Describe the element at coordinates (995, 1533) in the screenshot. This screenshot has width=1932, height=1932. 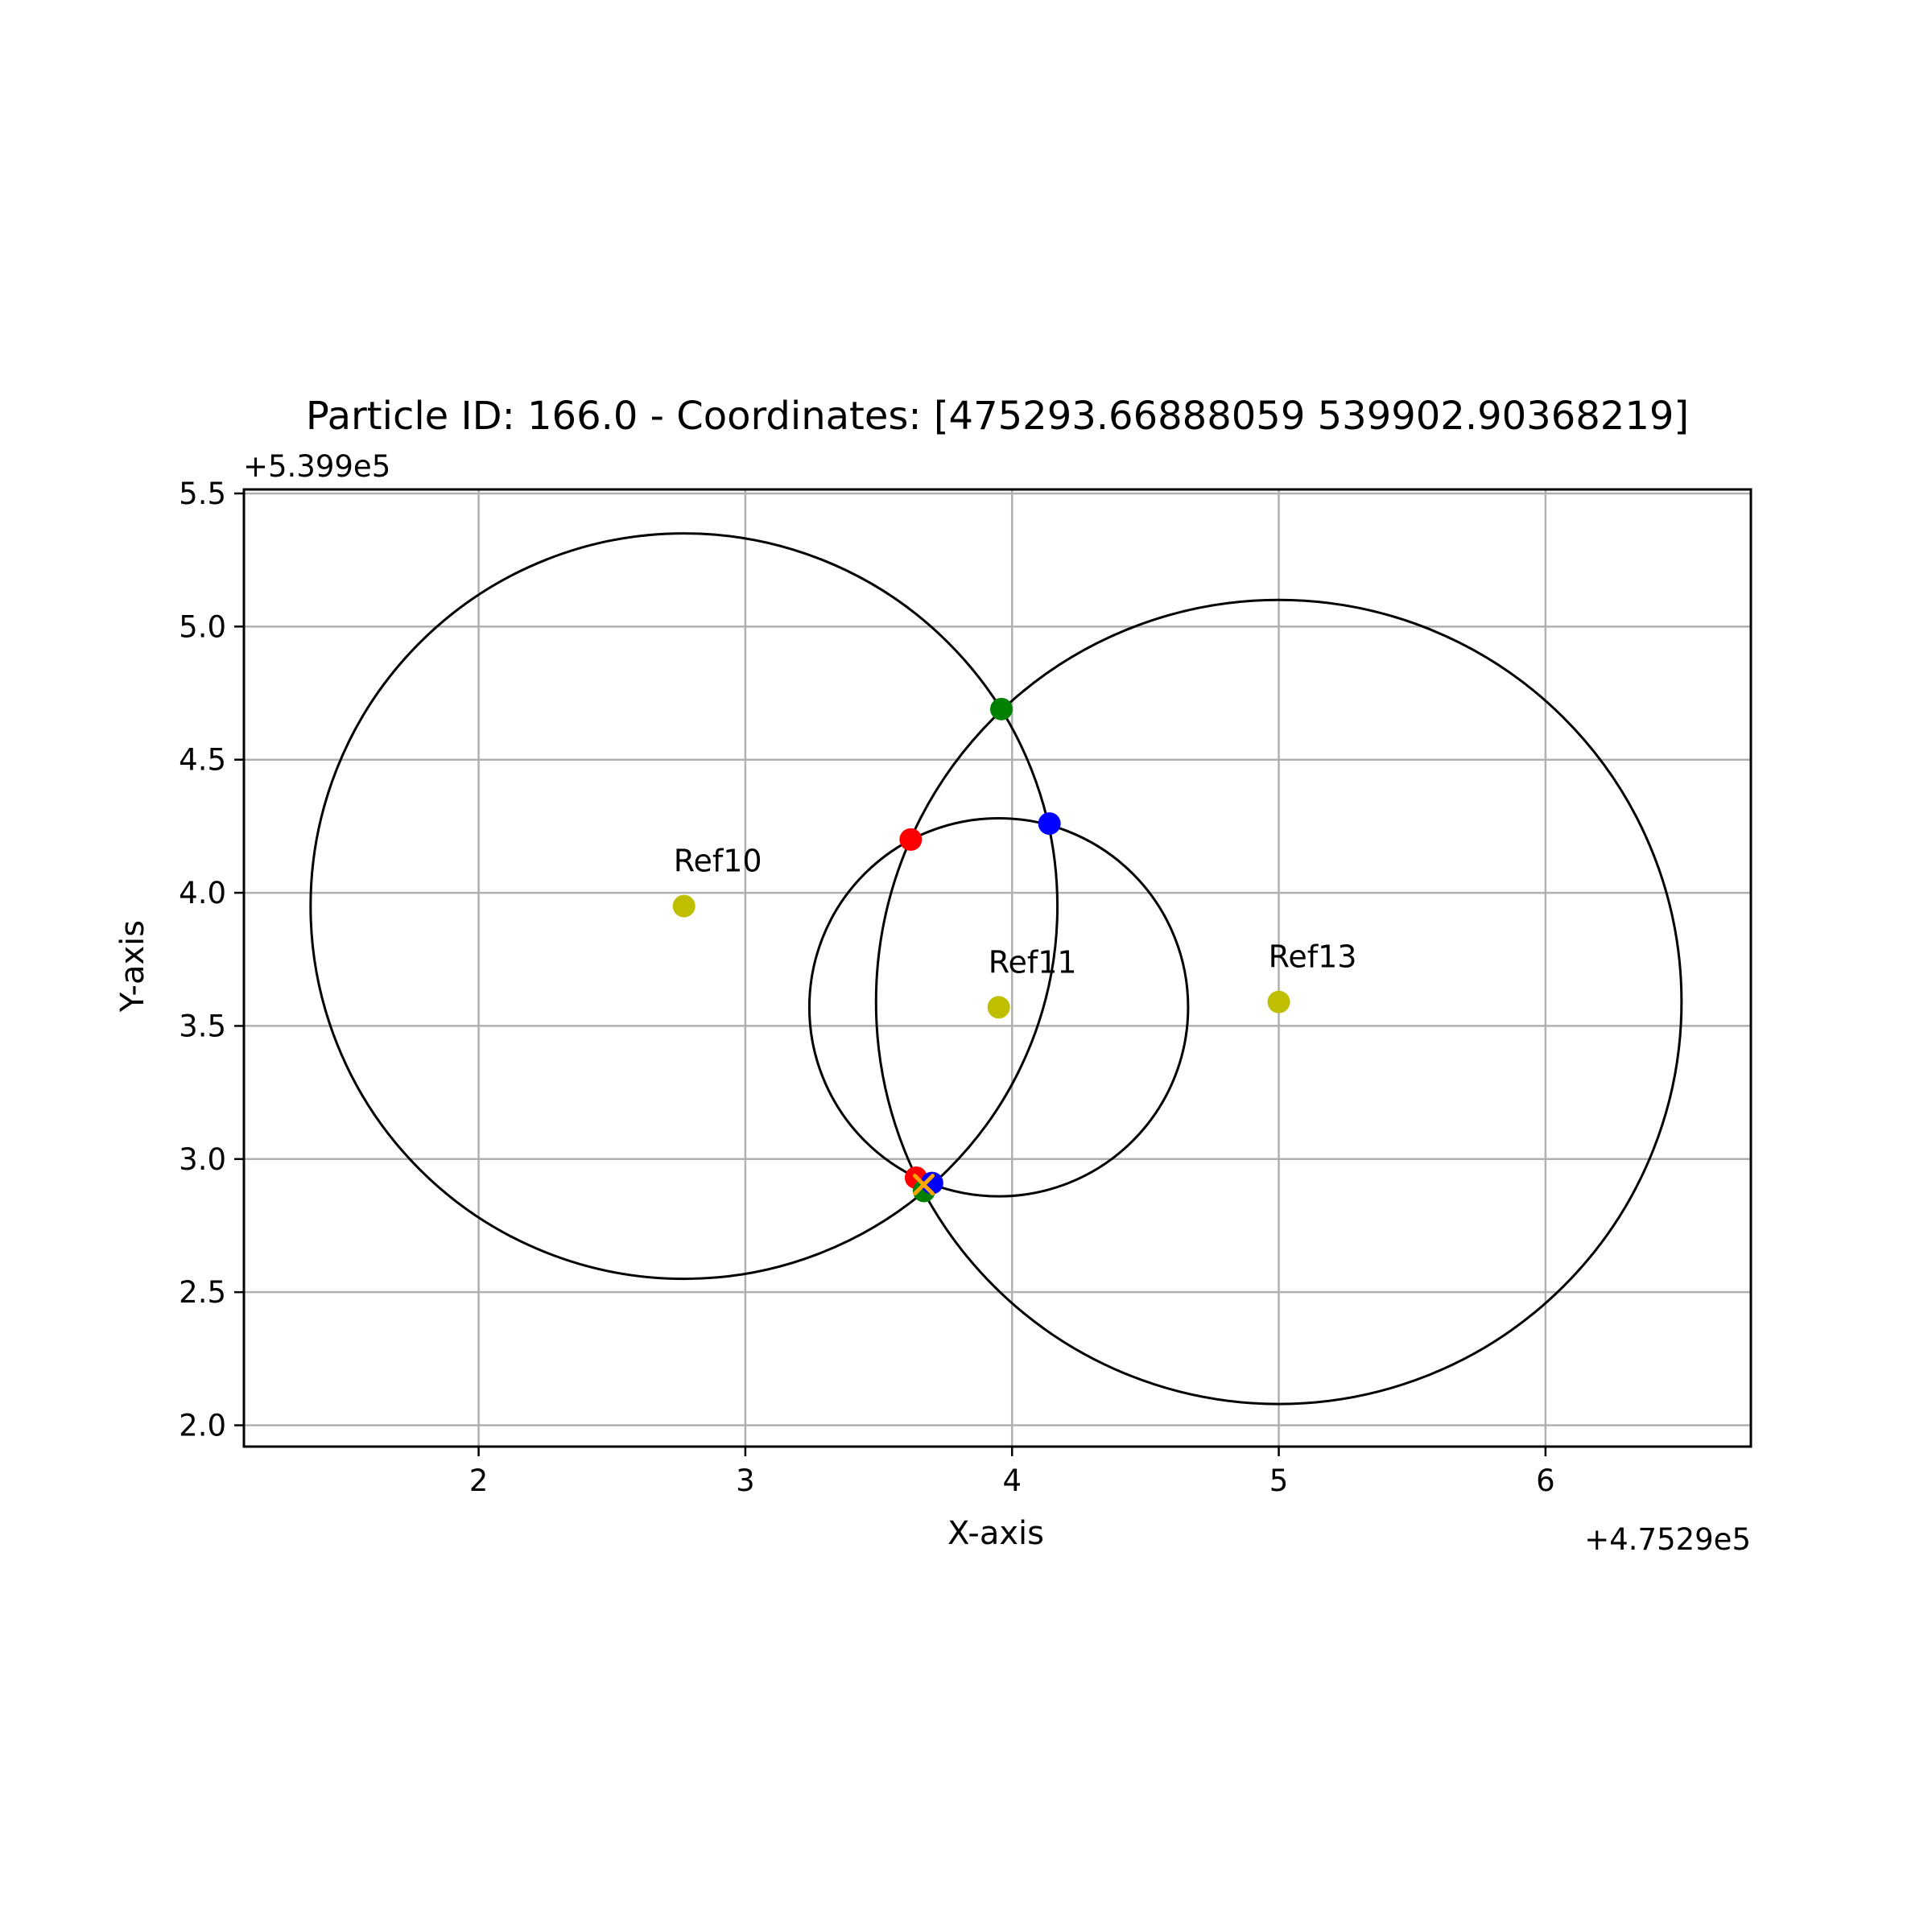
I see `x-axis-label: X-axis` at that location.